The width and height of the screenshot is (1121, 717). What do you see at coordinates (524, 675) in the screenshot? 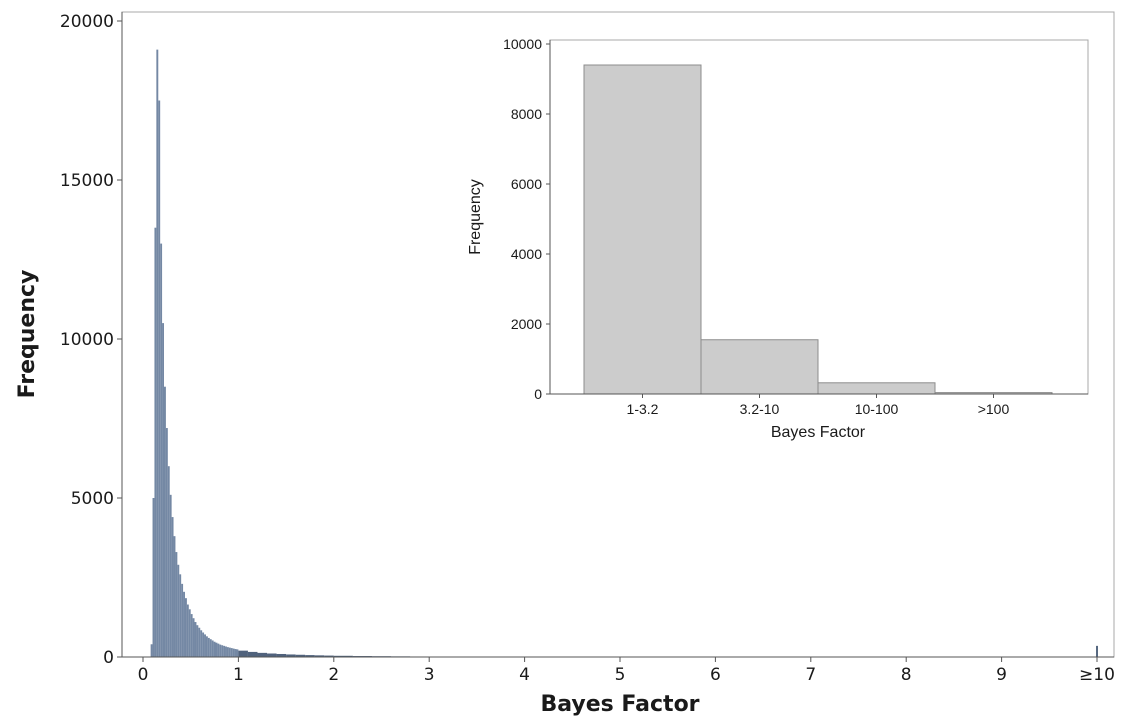
I see `main-x-tick-label: 4` at bounding box center [524, 675].